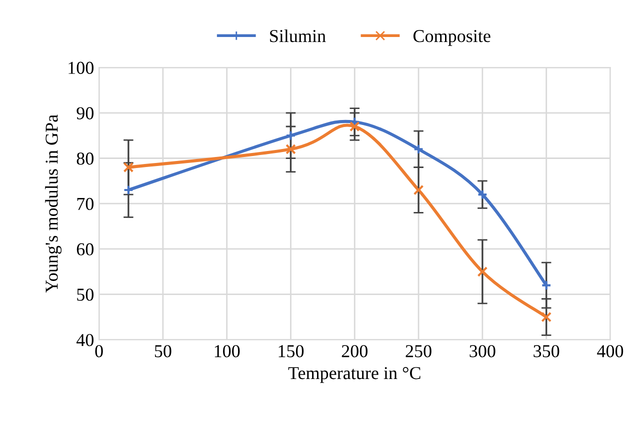  I want to click on y-axis-title: Young's modulus in GPa, so click(53, 203).